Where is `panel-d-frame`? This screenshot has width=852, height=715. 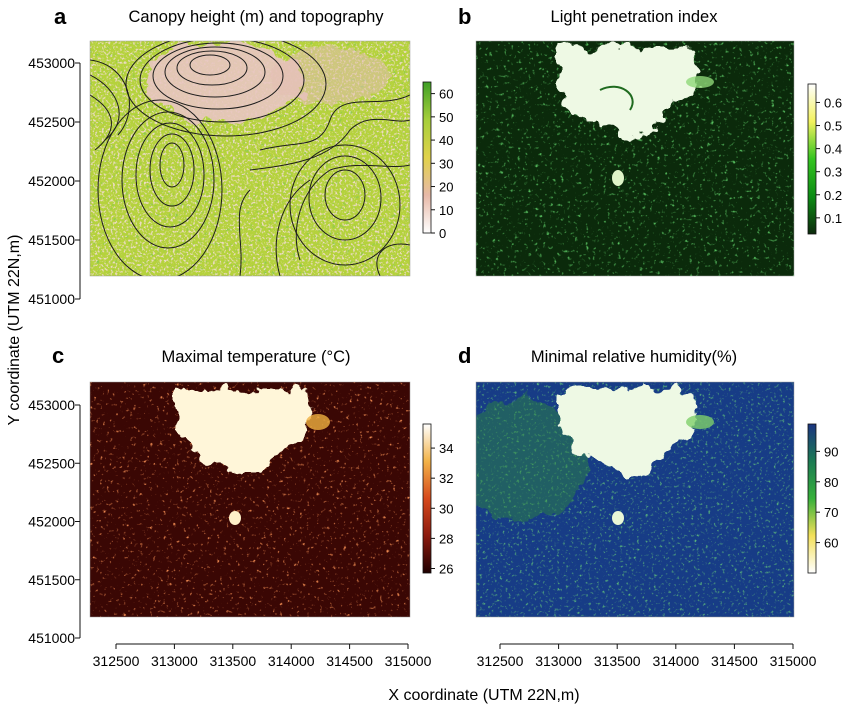 panel-d-frame is located at coordinates (635, 499).